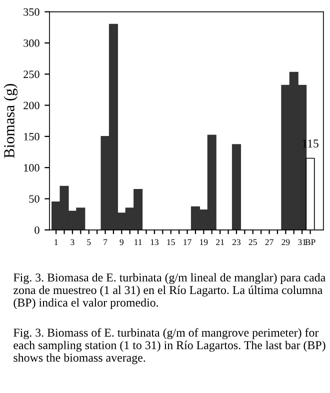 The image size is (330, 393). Describe the element at coordinates (32, 168) in the screenshot. I see `y-tick-label: 100` at that location.